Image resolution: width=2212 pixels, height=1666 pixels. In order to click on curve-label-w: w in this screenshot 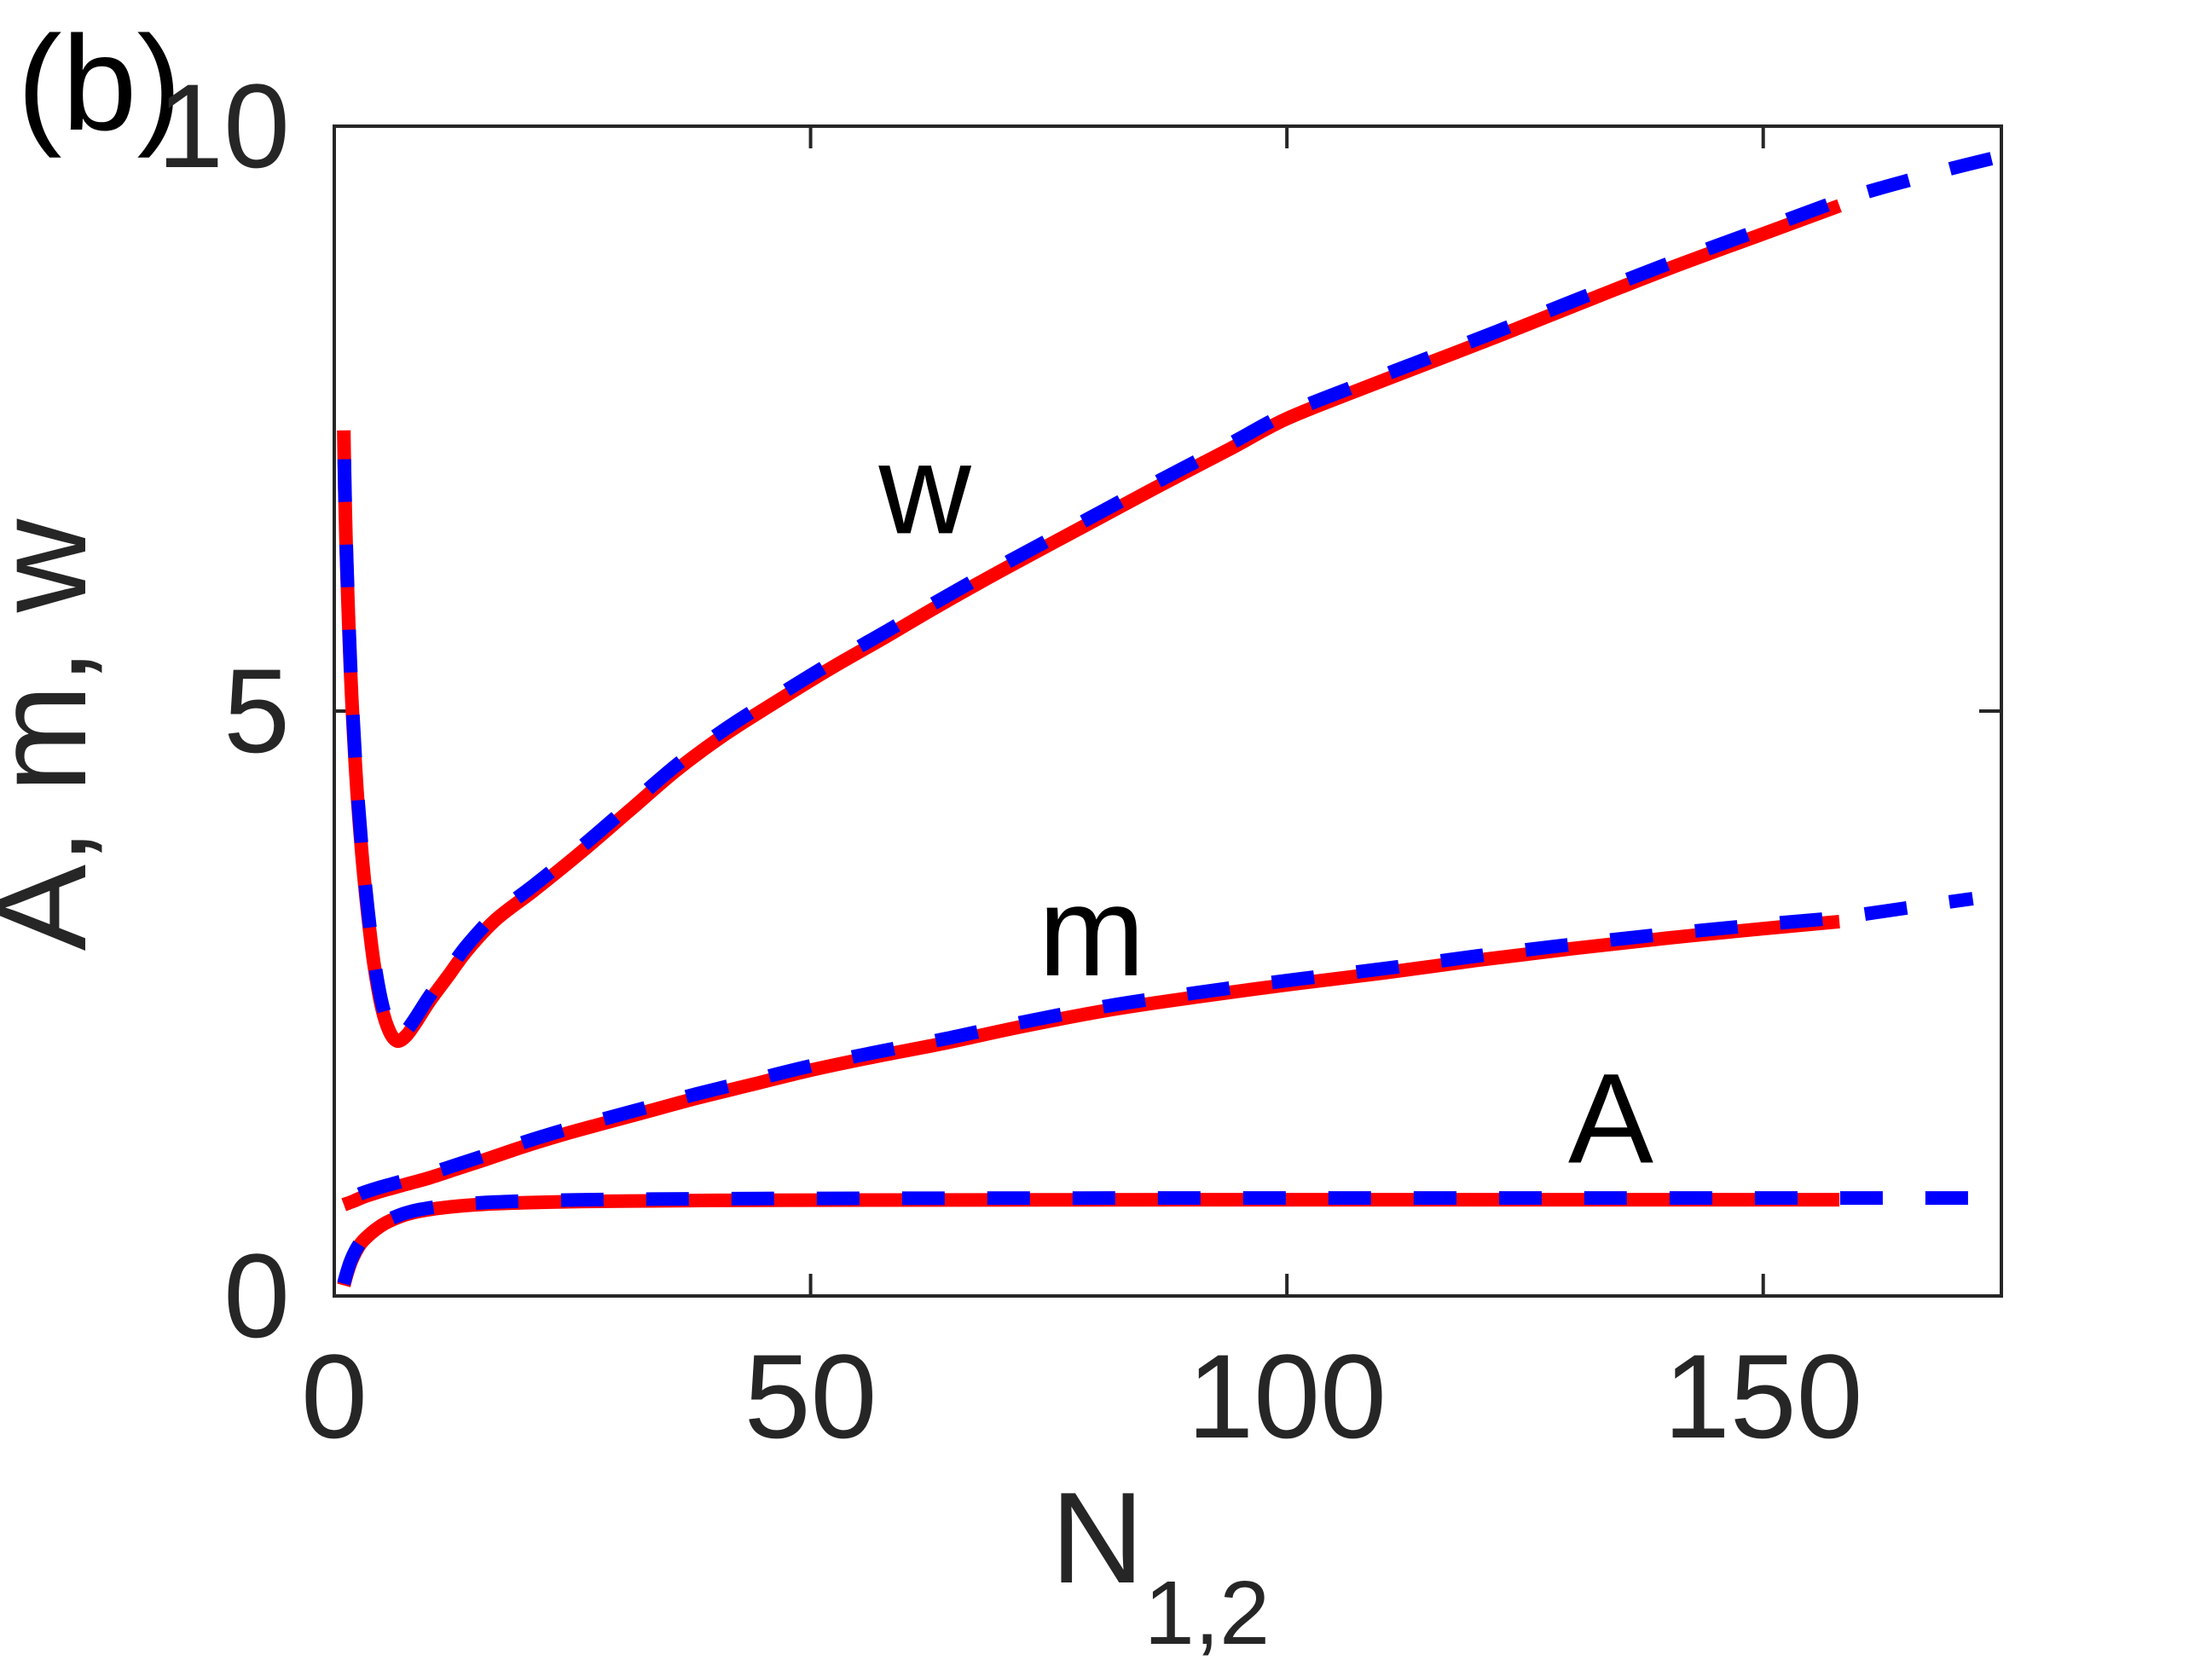, I will do `click(924, 488)`.